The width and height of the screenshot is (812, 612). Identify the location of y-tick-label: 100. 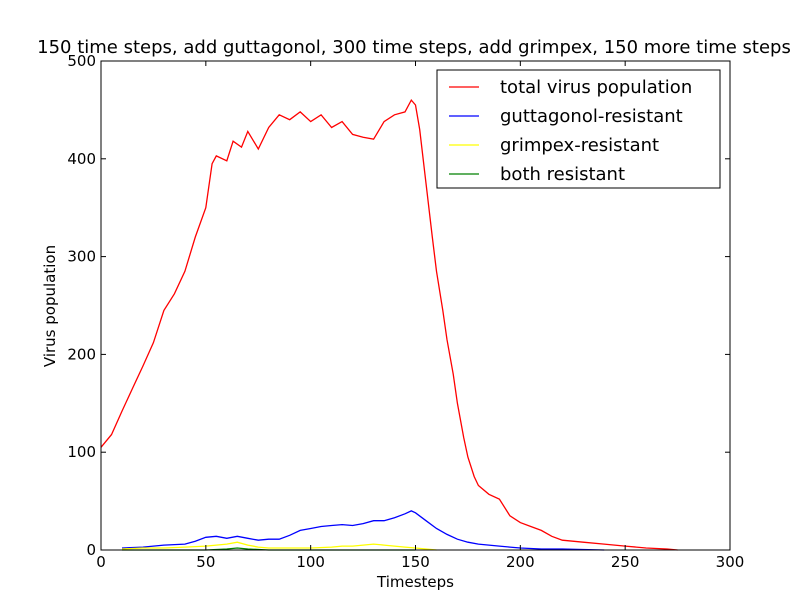
(81, 452).